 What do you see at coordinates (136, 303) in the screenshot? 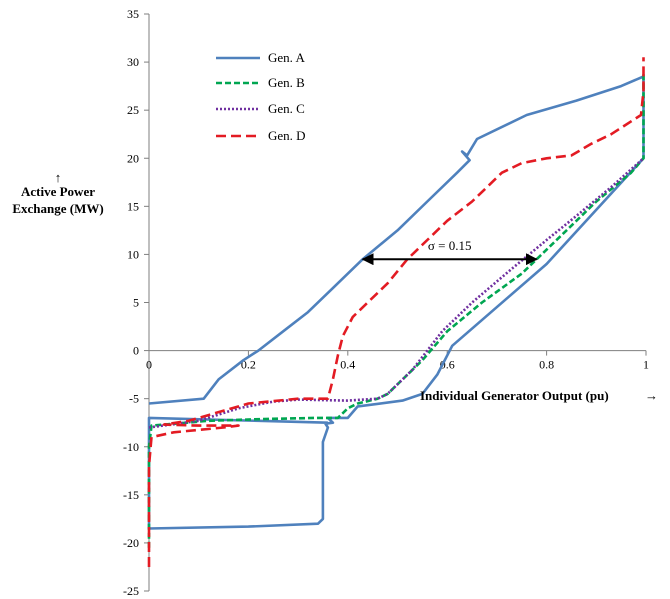
I see `y-tick-label: 5` at bounding box center [136, 303].